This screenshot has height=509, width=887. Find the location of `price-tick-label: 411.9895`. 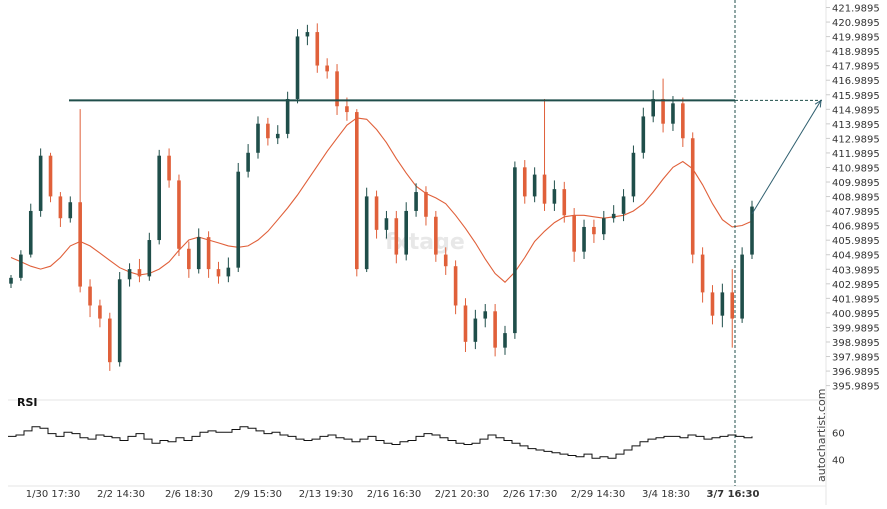

price-tick-label: 411.9895 is located at coordinates (856, 154).